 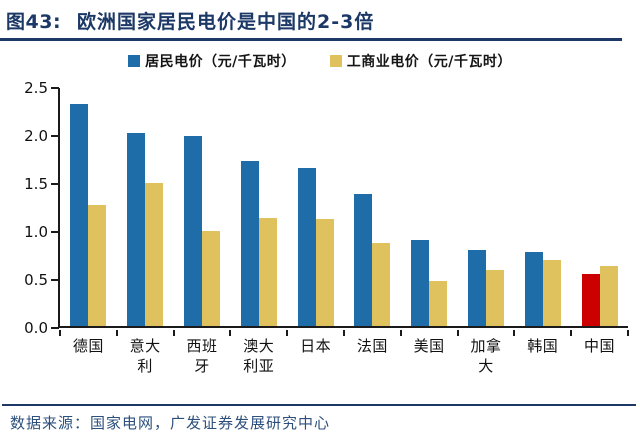 What do you see at coordinates (315, 356) in the screenshot?
I see `x-label-5: 日本` at bounding box center [315, 356].